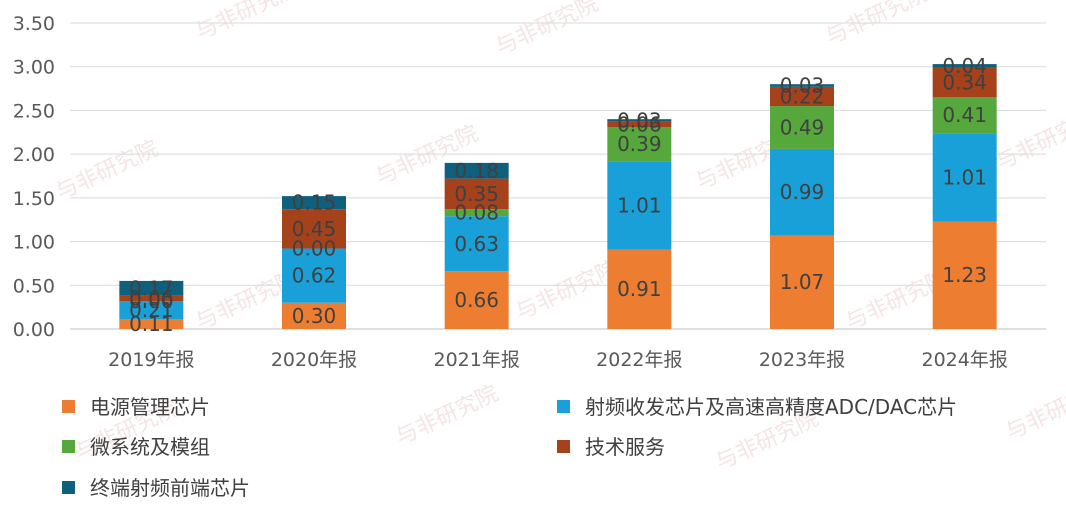  I want to click on data-label: 0.08, so click(476, 213).